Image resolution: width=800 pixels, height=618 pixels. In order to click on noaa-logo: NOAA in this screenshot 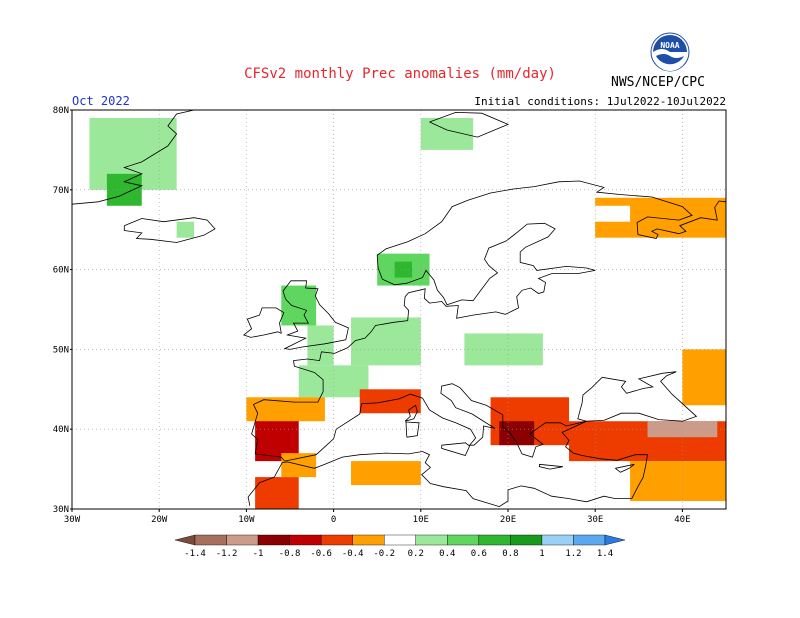, I will do `click(670, 52)`.